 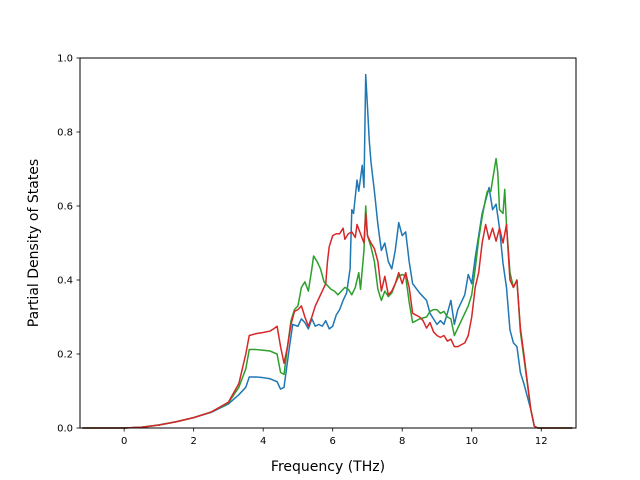 What do you see at coordinates (68, 244) in the screenshot?
I see `y-axis-ticks: 0.0 0.2 0.4 0.6 0.8 1.0` at bounding box center [68, 244].